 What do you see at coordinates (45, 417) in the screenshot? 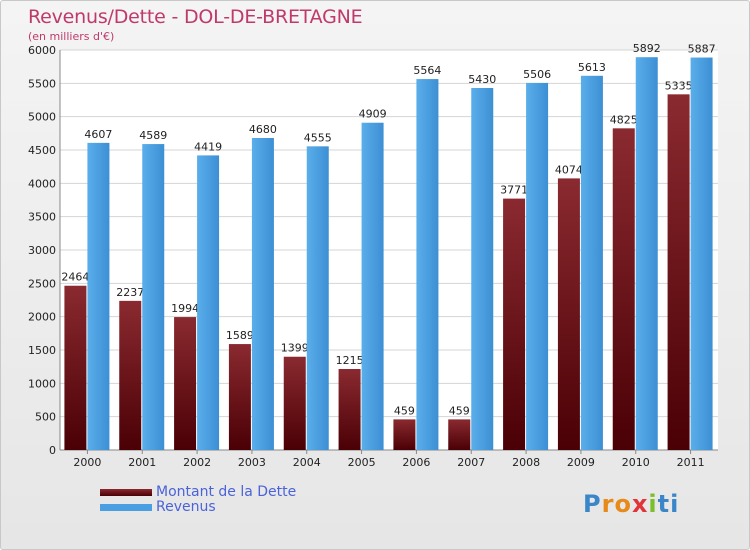
I see `y-tick-label: 500` at bounding box center [45, 417].